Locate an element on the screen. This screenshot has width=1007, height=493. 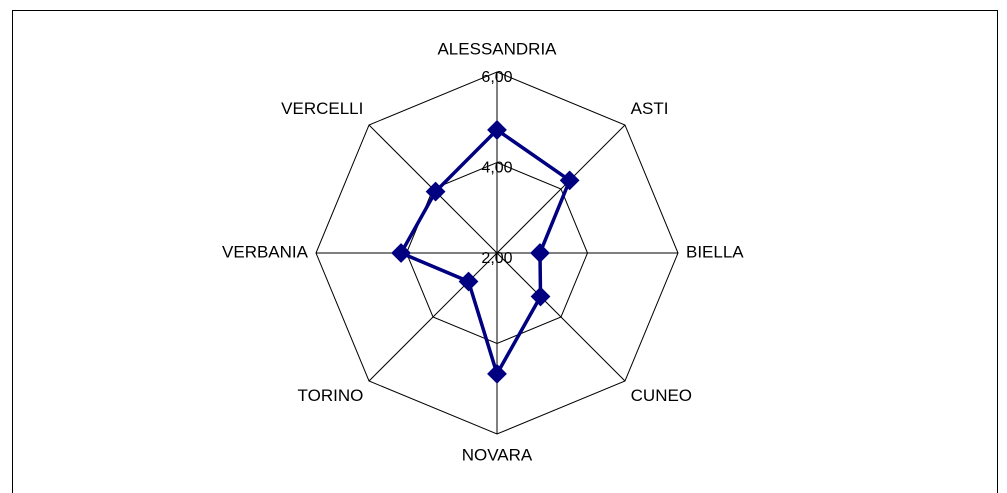
category-label: VERCELLI is located at coordinates (322, 108).